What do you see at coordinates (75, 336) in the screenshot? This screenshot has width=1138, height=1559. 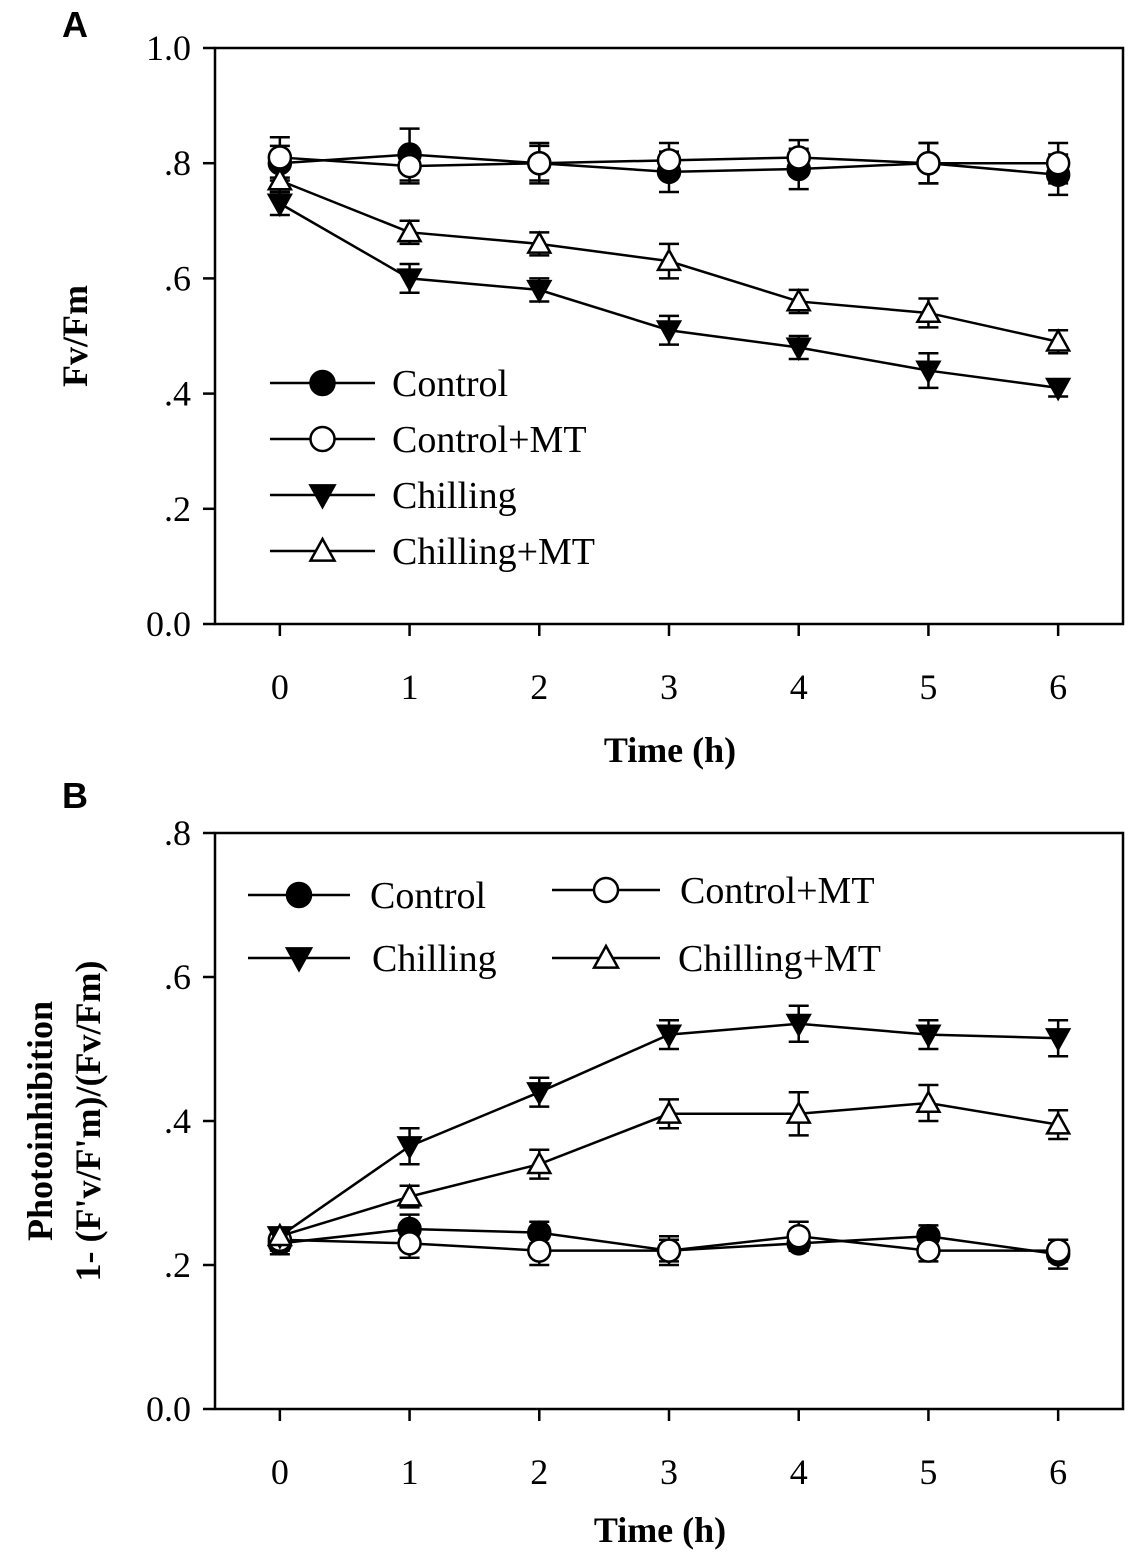 I see `panel-a-y-axis-title: Fv/Fm` at bounding box center [75, 336].